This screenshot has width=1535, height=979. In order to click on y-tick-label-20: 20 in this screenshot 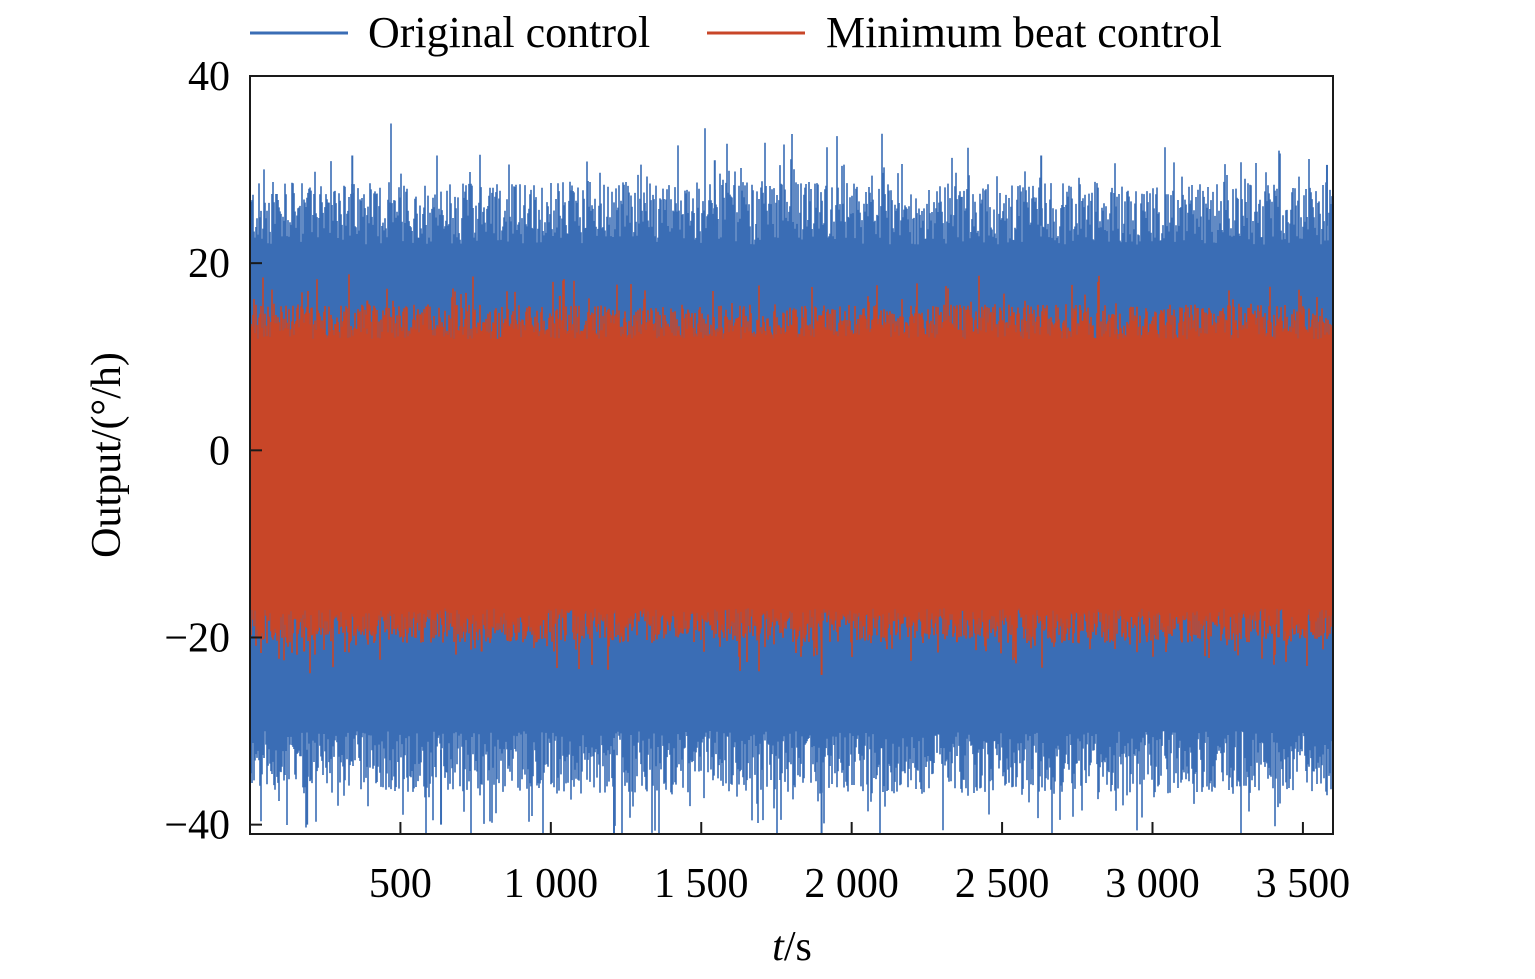, I will do `click(209, 264)`.